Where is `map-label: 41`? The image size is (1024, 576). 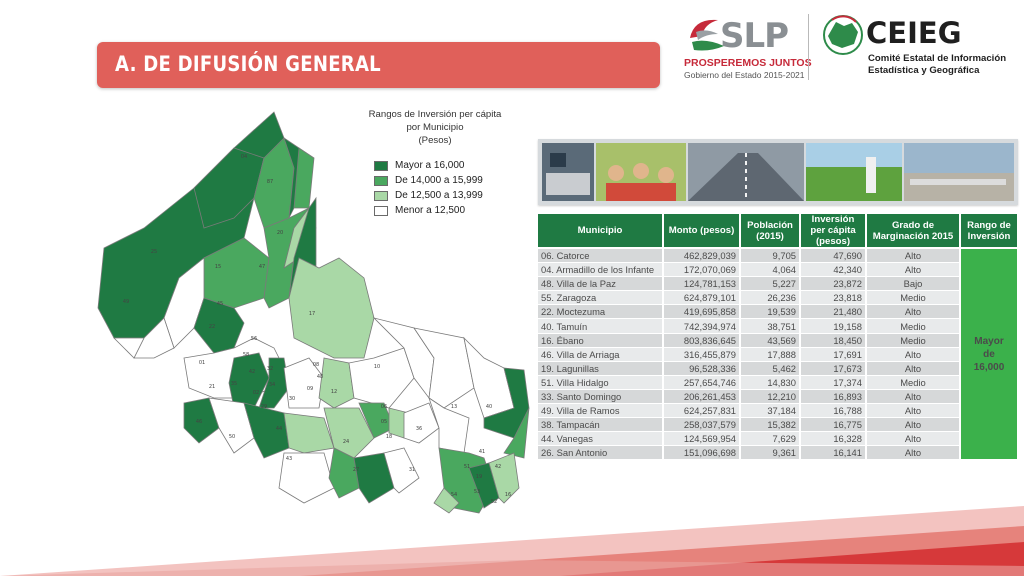 map-label: 41 is located at coordinates (482, 452).